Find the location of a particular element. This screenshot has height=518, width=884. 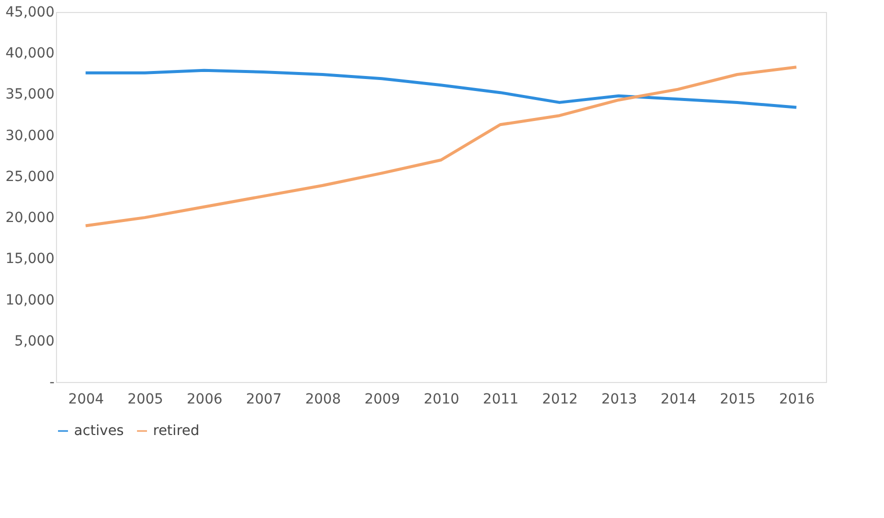

y-tick-label: 20,000 is located at coordinates (30, 218).